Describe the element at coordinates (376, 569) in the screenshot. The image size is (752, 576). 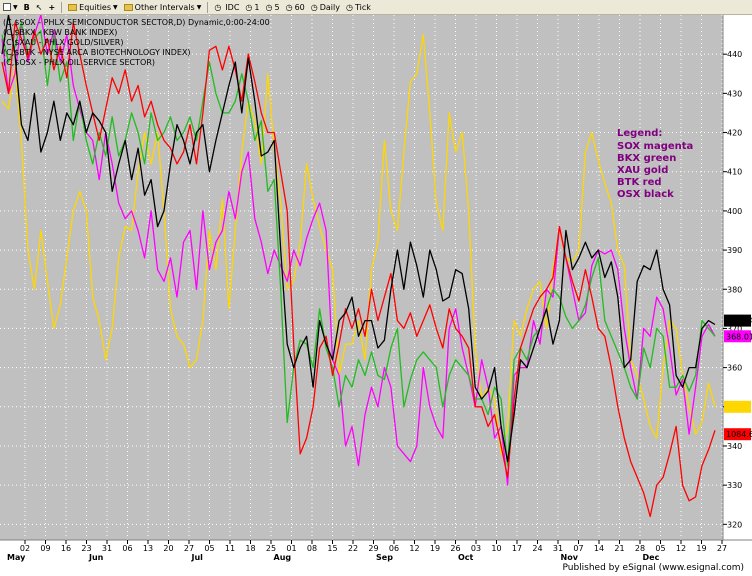
I see `footer: Published by eSignal (www.esignal.com)` at that location.